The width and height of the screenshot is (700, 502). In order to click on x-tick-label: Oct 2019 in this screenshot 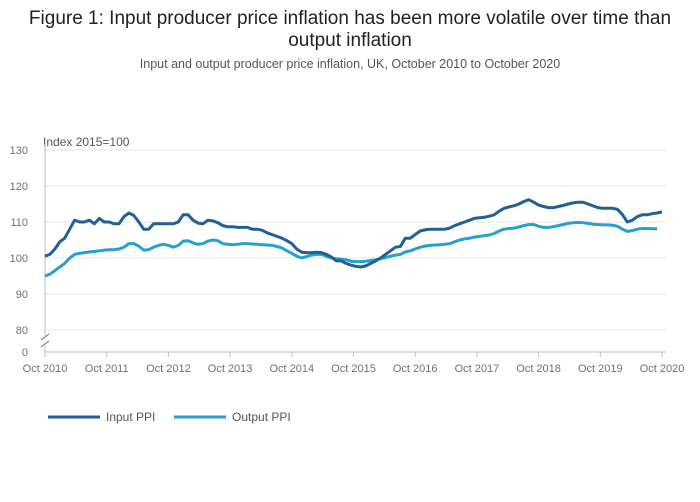, I will do `click(600, 369)`.